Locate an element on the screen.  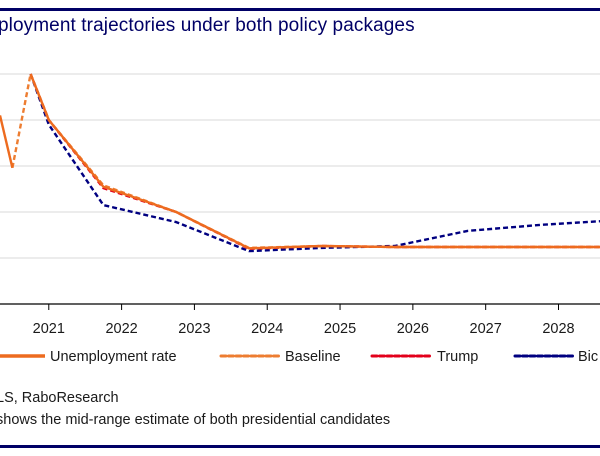
legend-label: Trump is located at coordinates (457, 357).